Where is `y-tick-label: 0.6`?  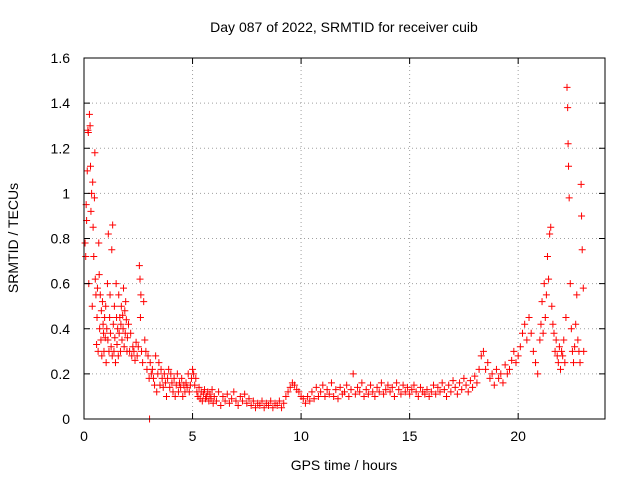 y-tick-label: 0.6 is located at coordinates (61, 284).